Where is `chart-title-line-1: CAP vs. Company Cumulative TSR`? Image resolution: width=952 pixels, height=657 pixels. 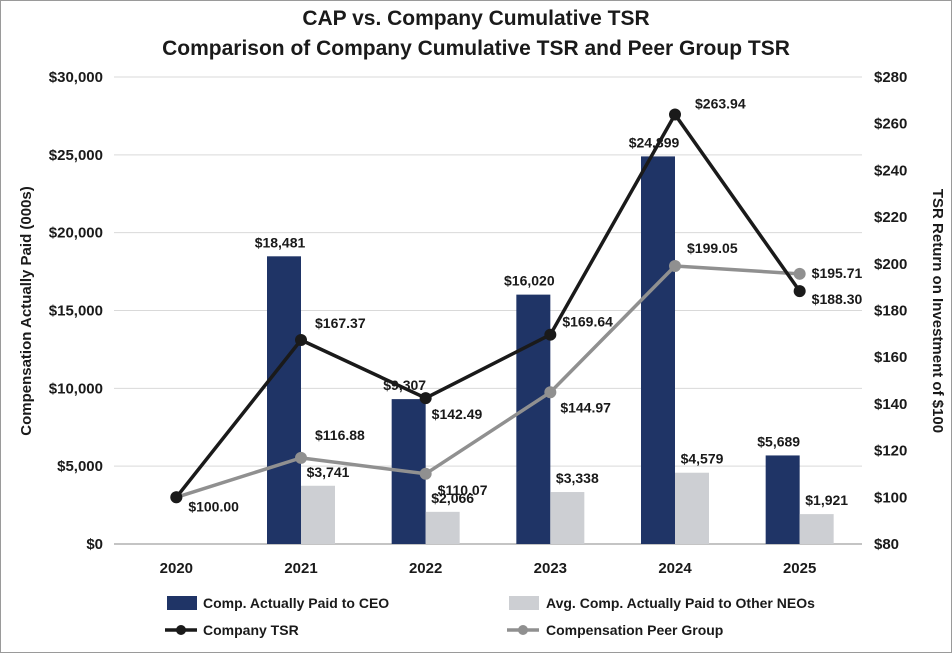
chart-title-line-1: CAP vs. Company Cumulative TSR is located at coordinates (475, 18).